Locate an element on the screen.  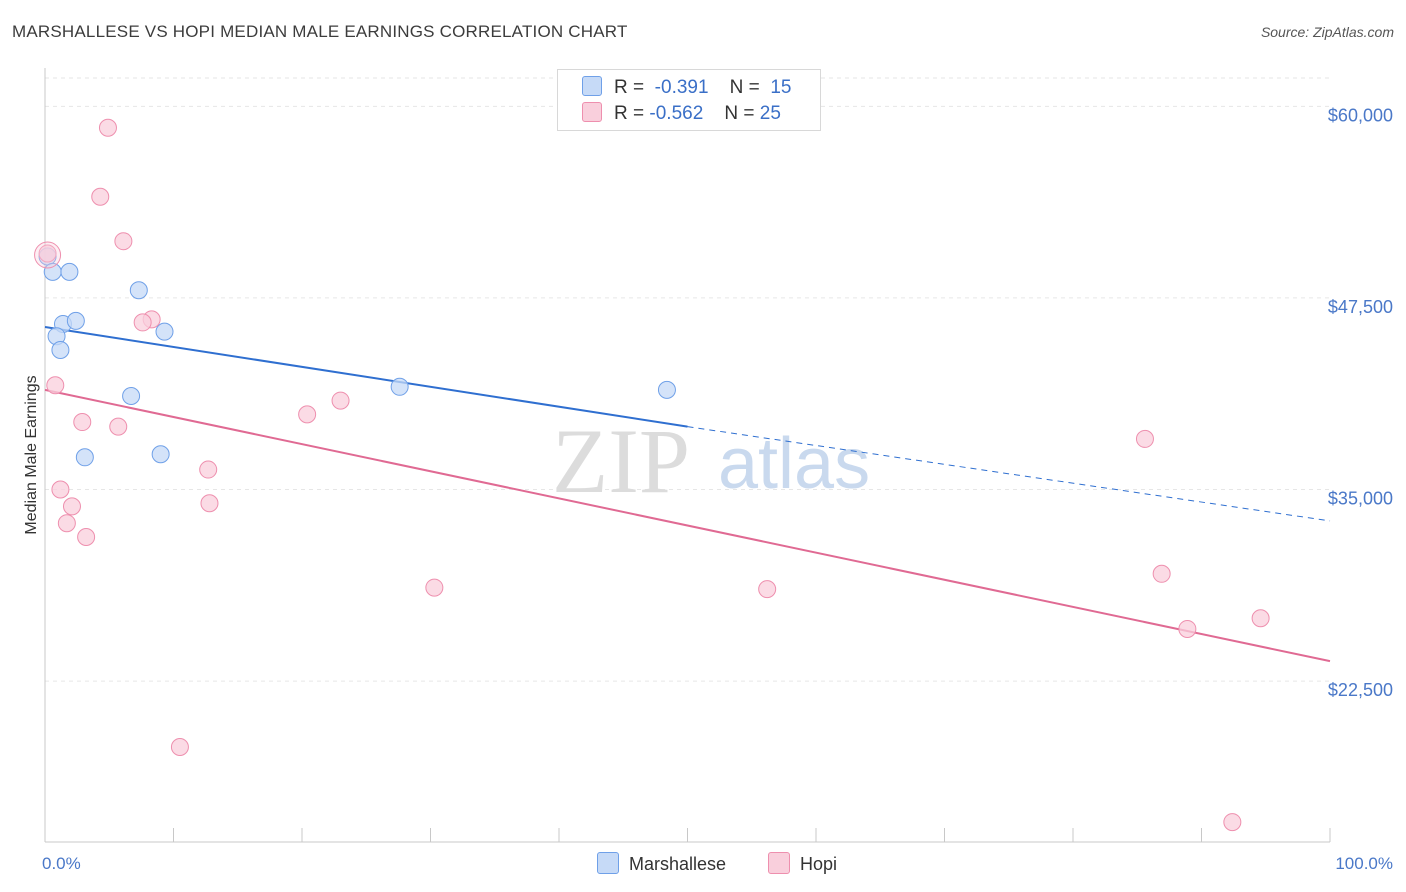
hopi-point-large is located at coordinates (48, 255).